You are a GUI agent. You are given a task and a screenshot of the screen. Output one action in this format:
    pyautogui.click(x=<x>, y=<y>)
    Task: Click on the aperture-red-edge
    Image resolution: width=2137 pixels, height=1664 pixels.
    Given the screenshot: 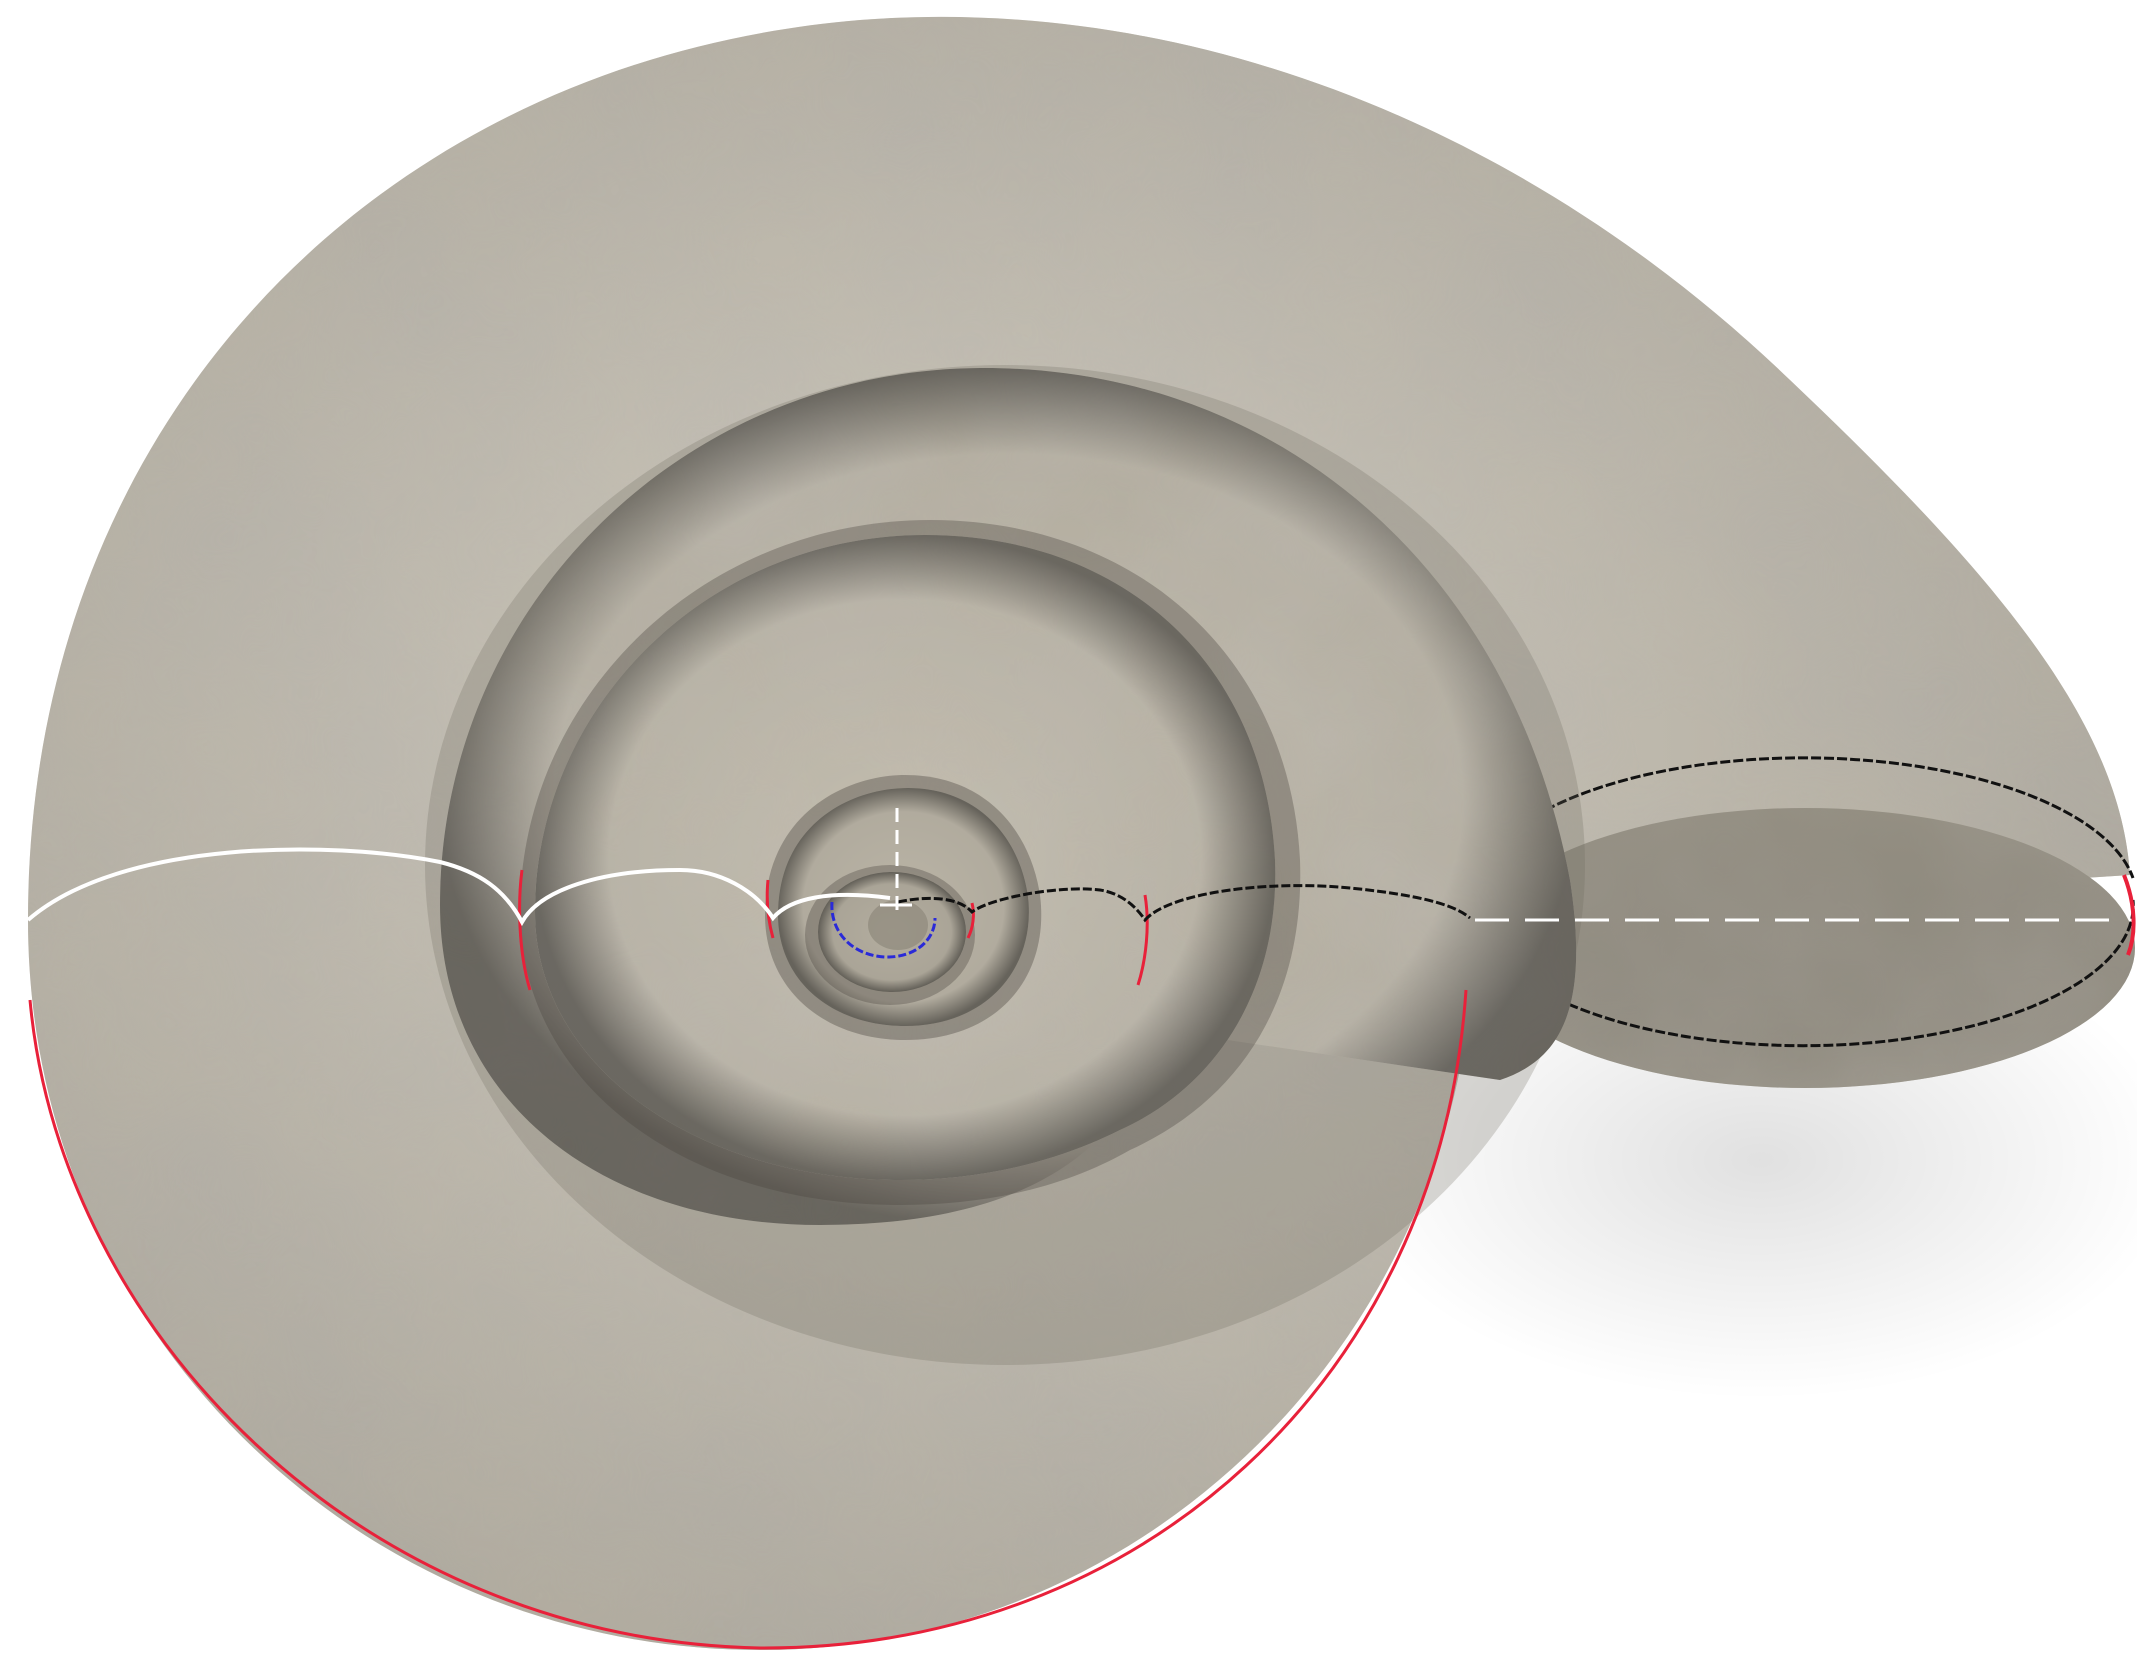 What is the action you would take?
    pyautogui.click(x=2129, y=915)
    